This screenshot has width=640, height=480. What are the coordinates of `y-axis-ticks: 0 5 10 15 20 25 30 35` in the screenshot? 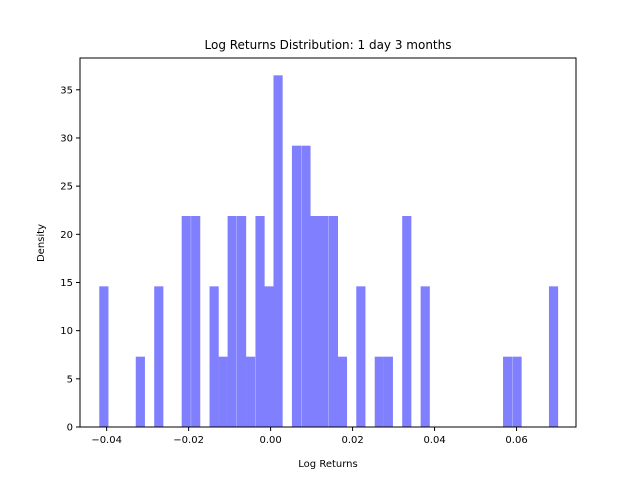 It's located at (70, 259).